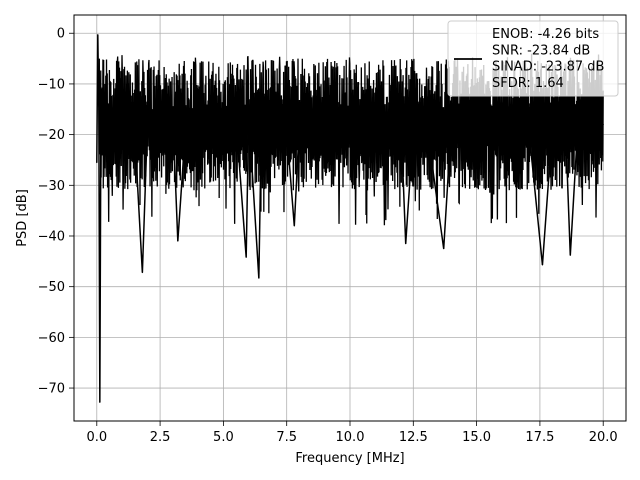 This screenshot has height=480, width=640. I want to click on y-axis-label: PSD [dB], so click(22, 218).